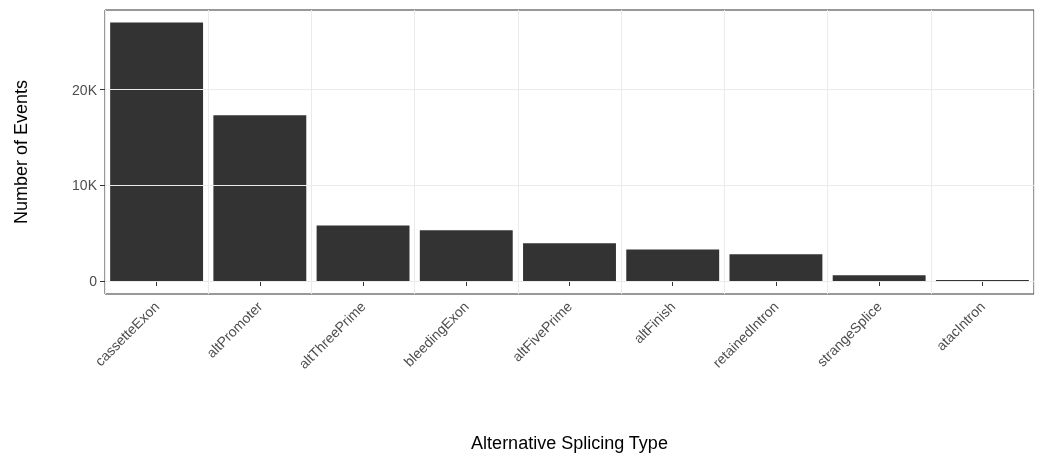  I want to click on y-axis-title: Number of Events, so click(21, 152).